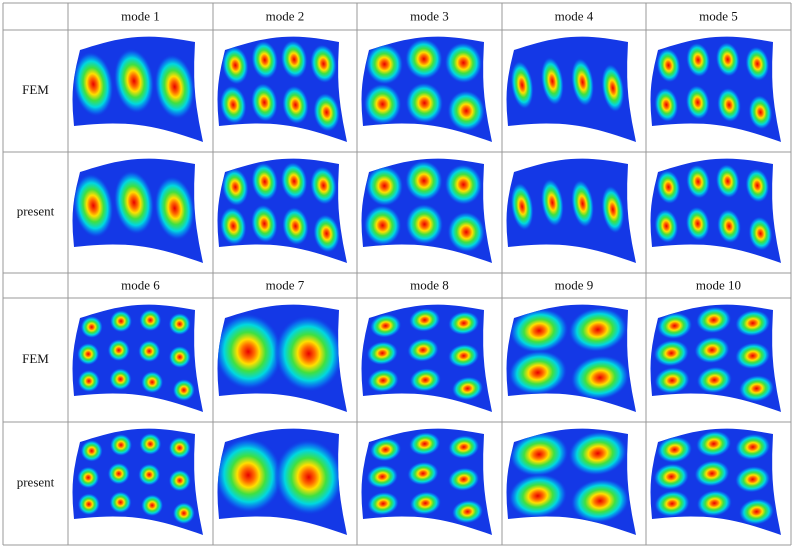  Describe the element at coordinates (285, 284) in the screenshot. I see `mode-header: mode 7` at that location.